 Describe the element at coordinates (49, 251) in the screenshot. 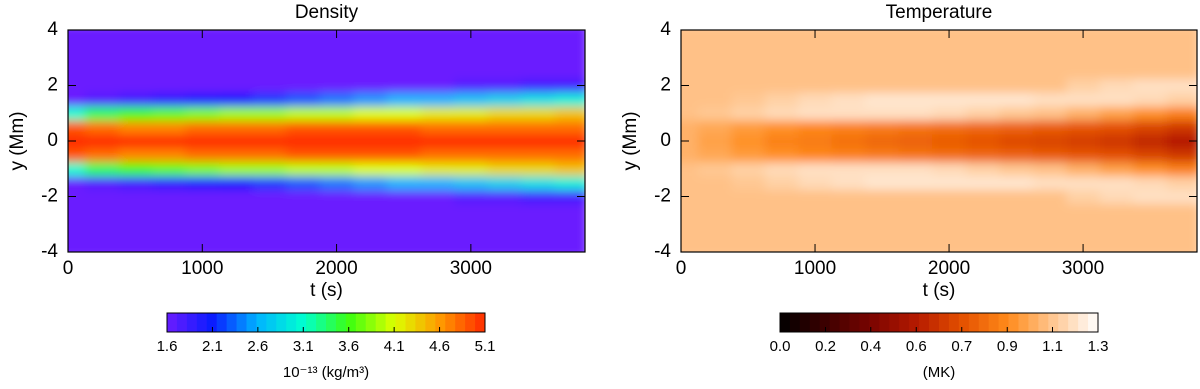

I see `y-tick-label: -4` at that location.